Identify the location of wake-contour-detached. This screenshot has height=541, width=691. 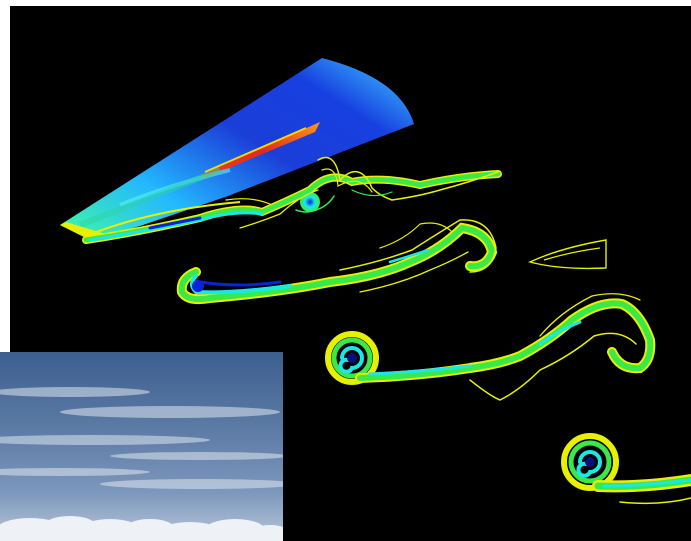
(567, 254).